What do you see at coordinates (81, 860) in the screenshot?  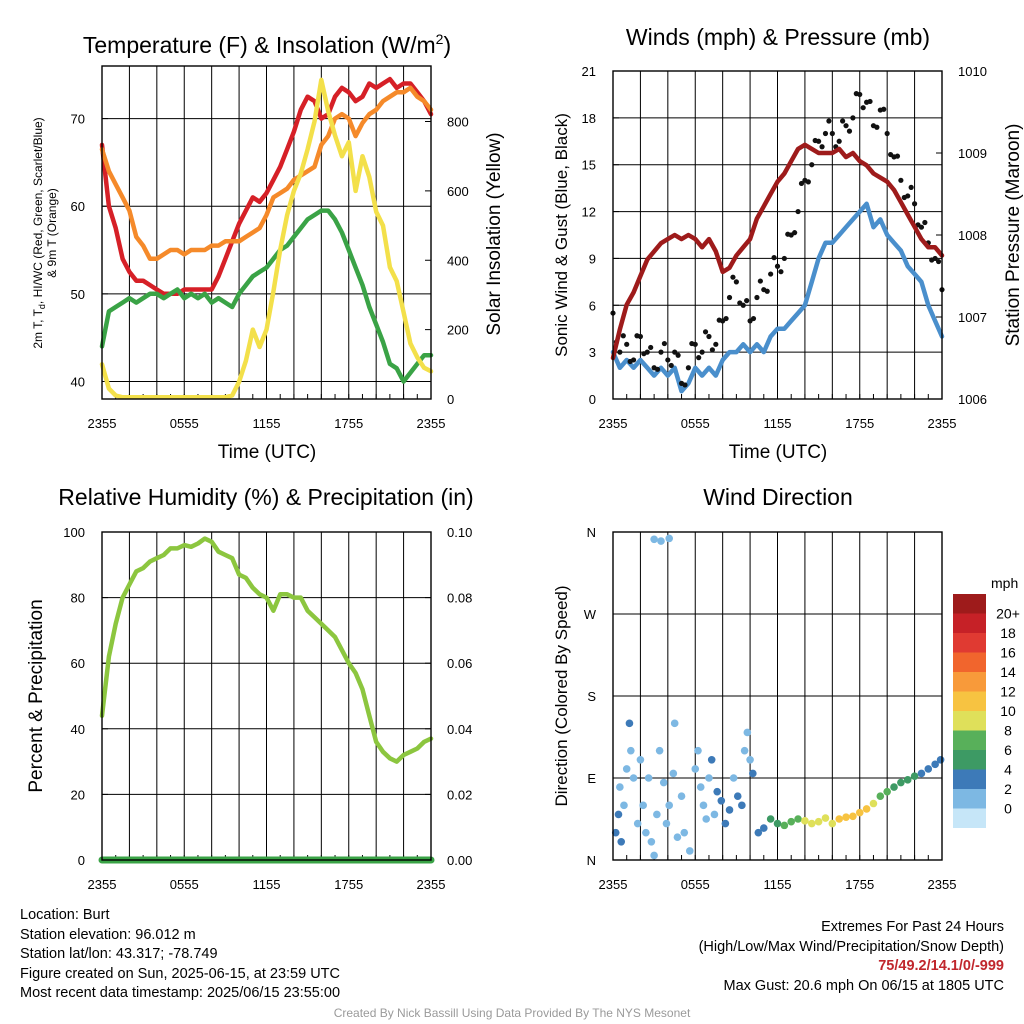 I see `y-tick-label: 0` at bounding box center [81, 860].